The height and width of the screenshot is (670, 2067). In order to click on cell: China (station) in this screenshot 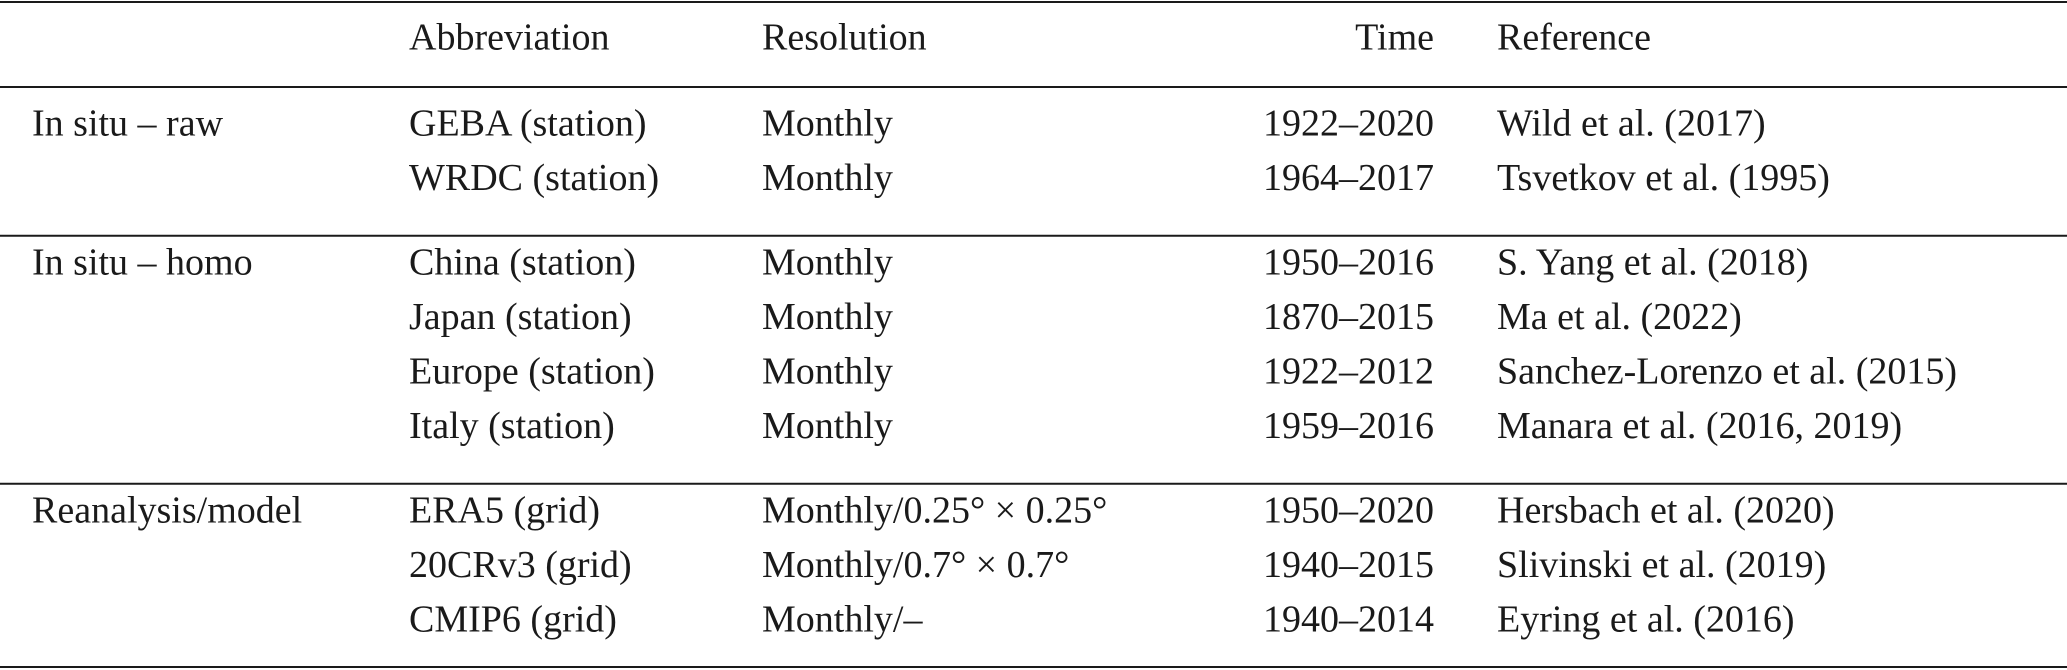, I will do `click(522, 263)`.